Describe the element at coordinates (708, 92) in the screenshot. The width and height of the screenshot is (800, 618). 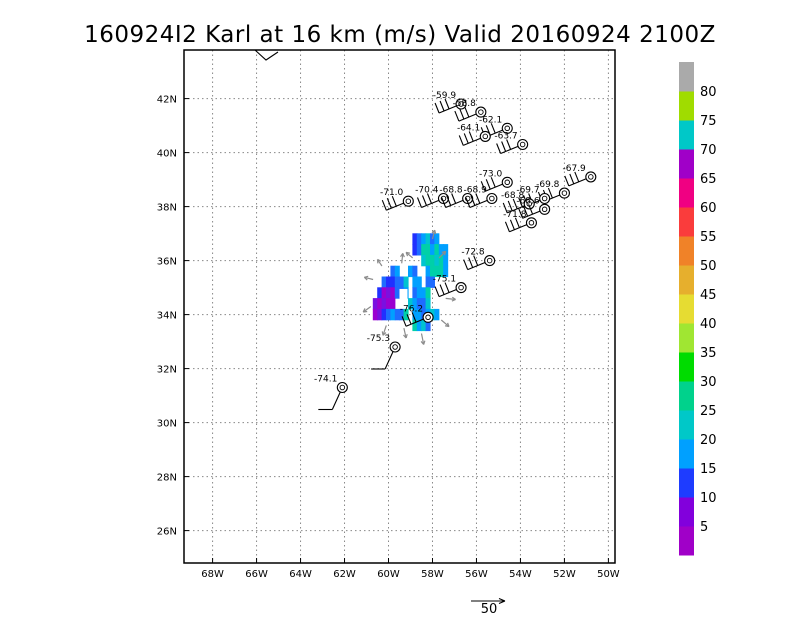
I see `colorbar-label: 80` at that location.